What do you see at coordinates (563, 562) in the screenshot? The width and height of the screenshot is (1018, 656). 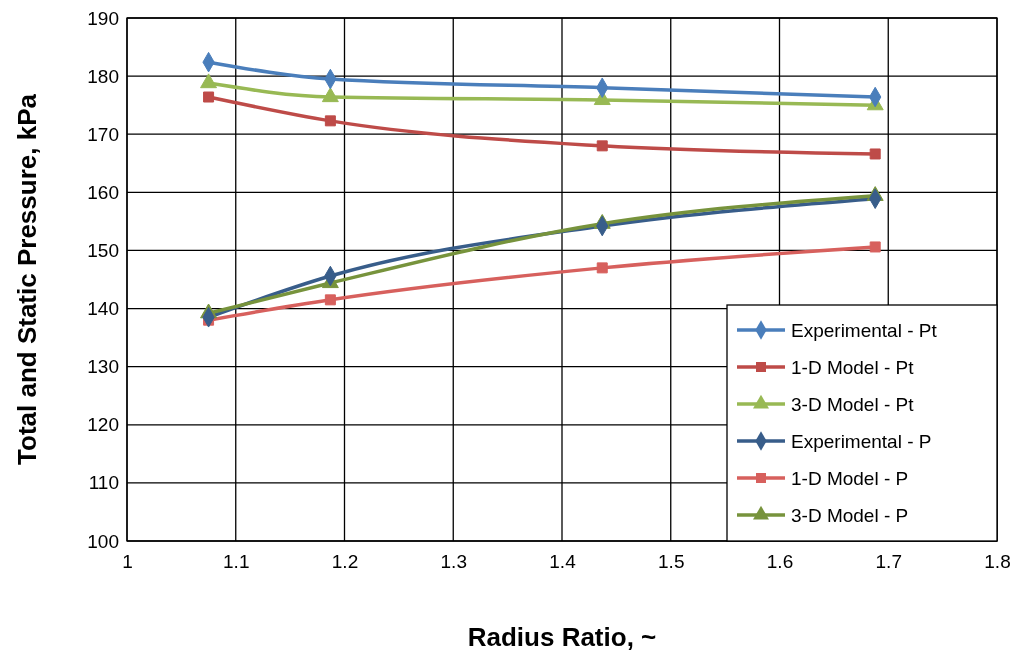 I see `x-tick-label: 1.4` at bounding box center [563, 562].